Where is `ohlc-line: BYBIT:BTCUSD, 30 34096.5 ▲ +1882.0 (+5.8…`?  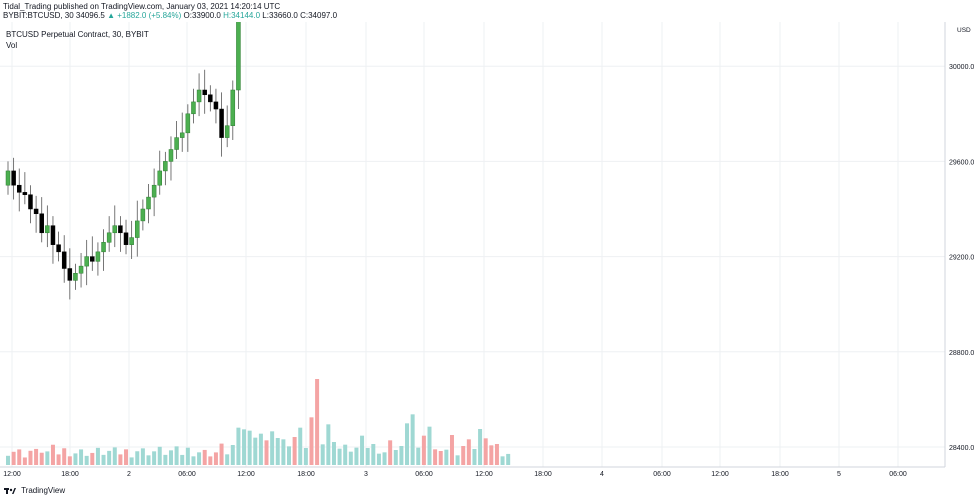
ohlc-line: BYBIT:BTCUSD, 30 34096.5 ▲ +1882.0 (+5.8… is located at coordinates (491, 15).